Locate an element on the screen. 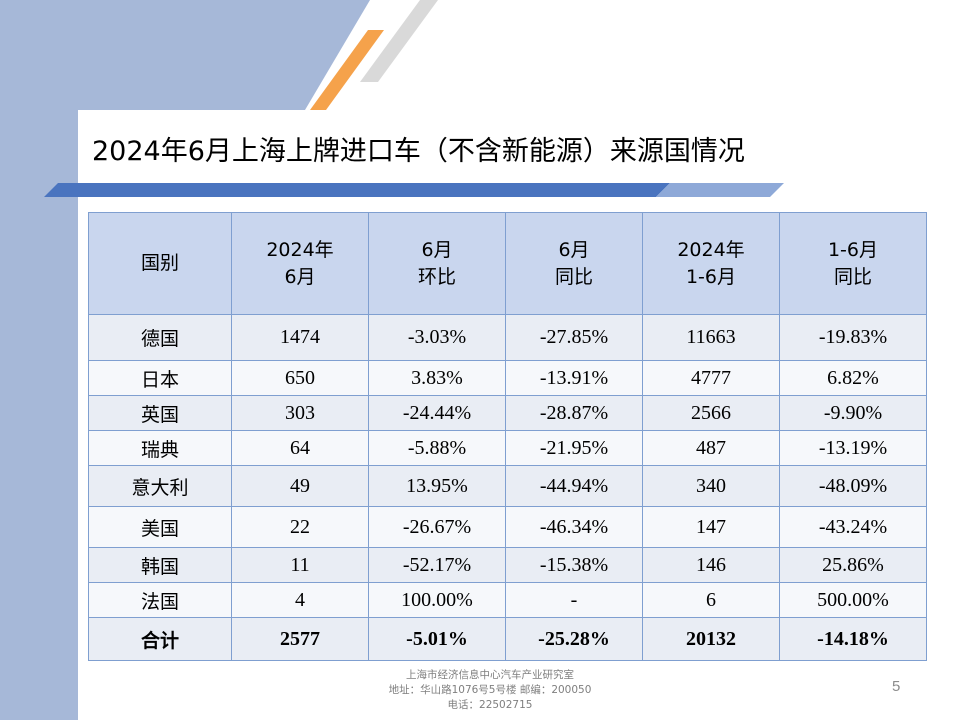 The height and width of the screenshot is (720, 960). country-cell: 美国 is located at coordinates (160, 527).